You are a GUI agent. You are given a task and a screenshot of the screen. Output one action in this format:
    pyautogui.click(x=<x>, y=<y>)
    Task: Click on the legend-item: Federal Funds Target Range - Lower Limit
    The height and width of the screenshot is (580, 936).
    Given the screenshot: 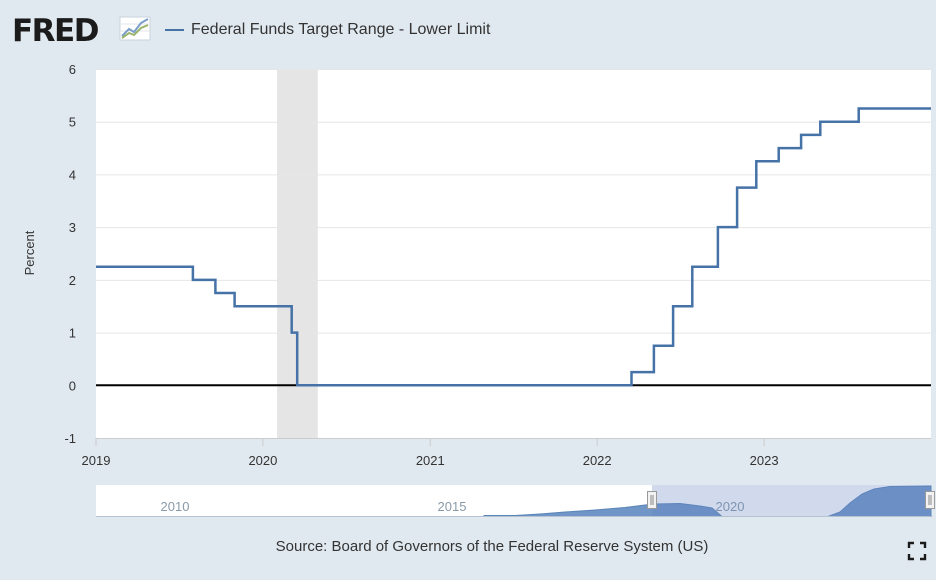 What is the action you would take?
    pyautogui.click(x=327, y=30)
    